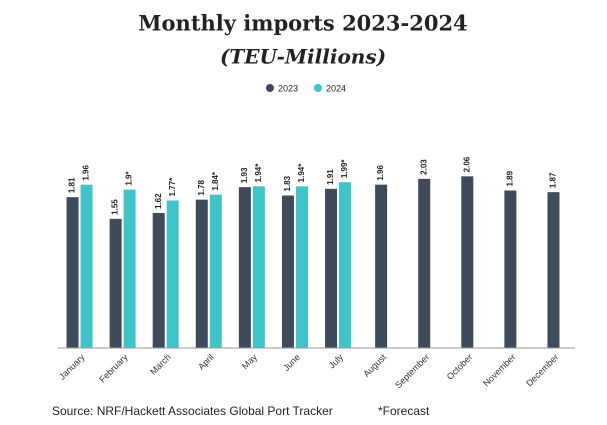 This screenshot has width=607, height=425. Describe the element at coordinates (291, 362) in the screenshot. I see `x-tick-label: June` at that location.